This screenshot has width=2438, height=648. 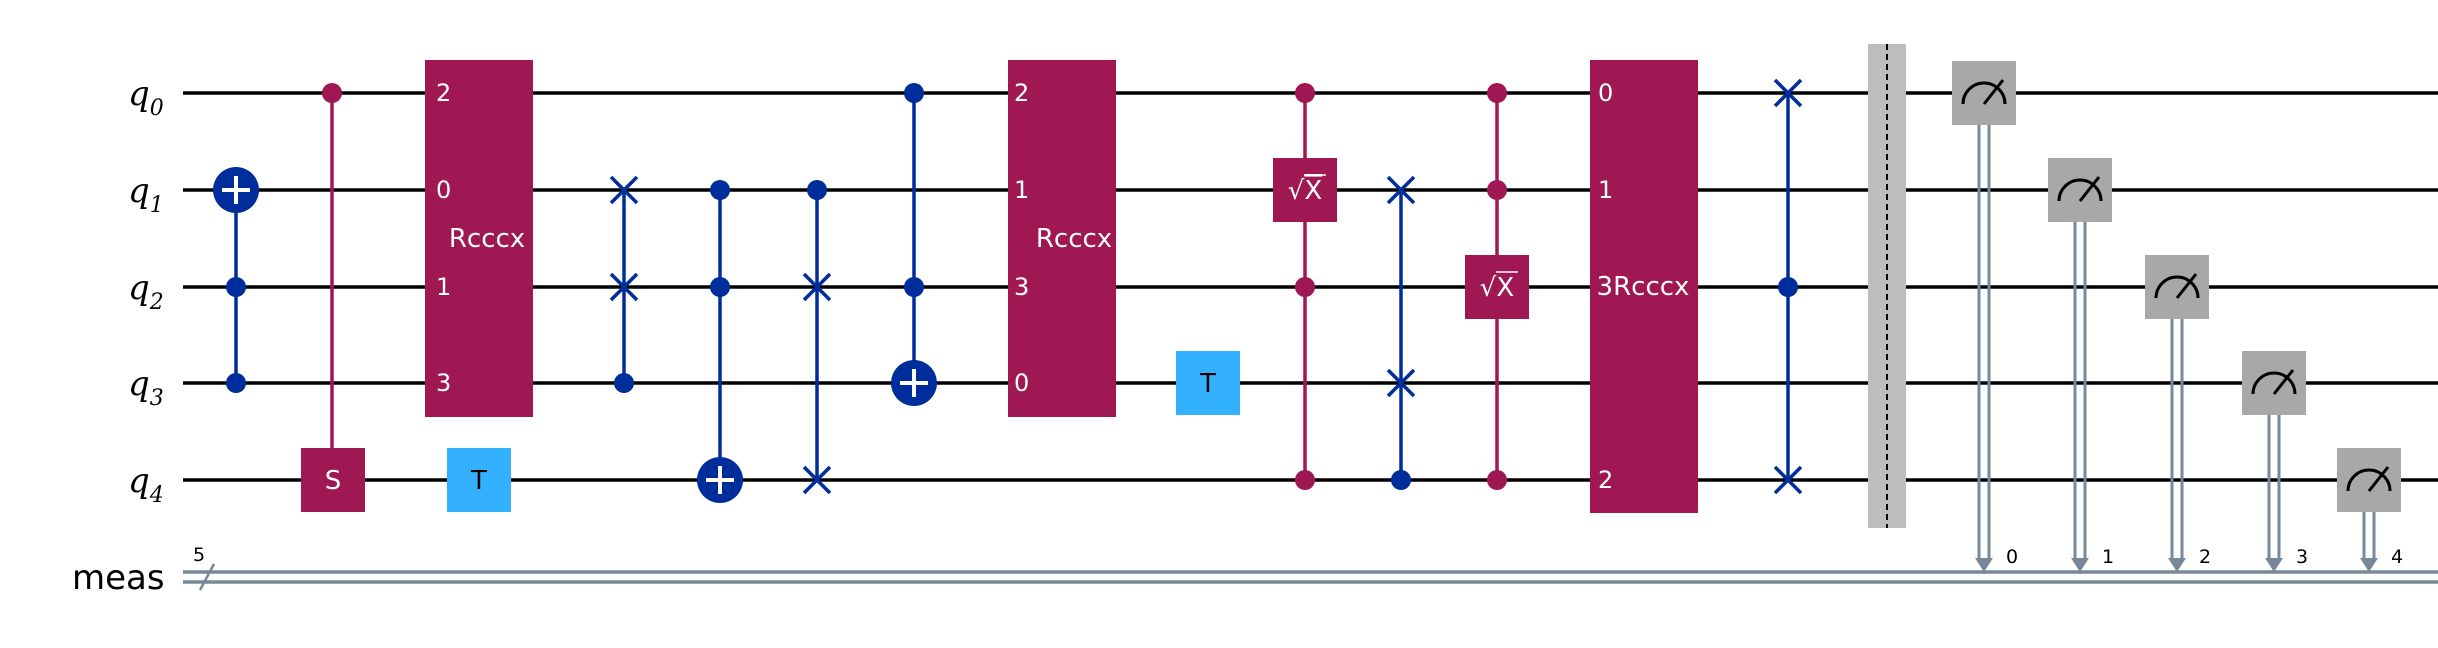 What do you see at coordinates (2081, 365) in the screenshot?
I see `measure-1: 1` at bounding box center [2081, 365].